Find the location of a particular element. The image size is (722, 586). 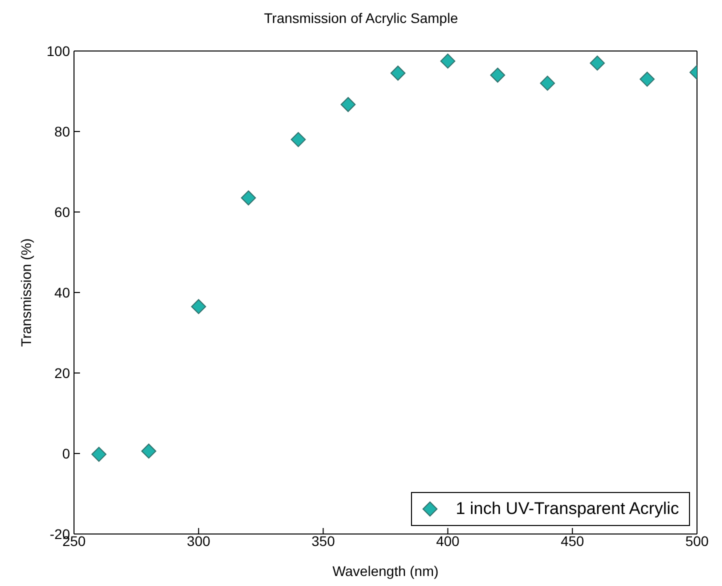

y-tick-label: 0 is located at coordinates (66, 453).